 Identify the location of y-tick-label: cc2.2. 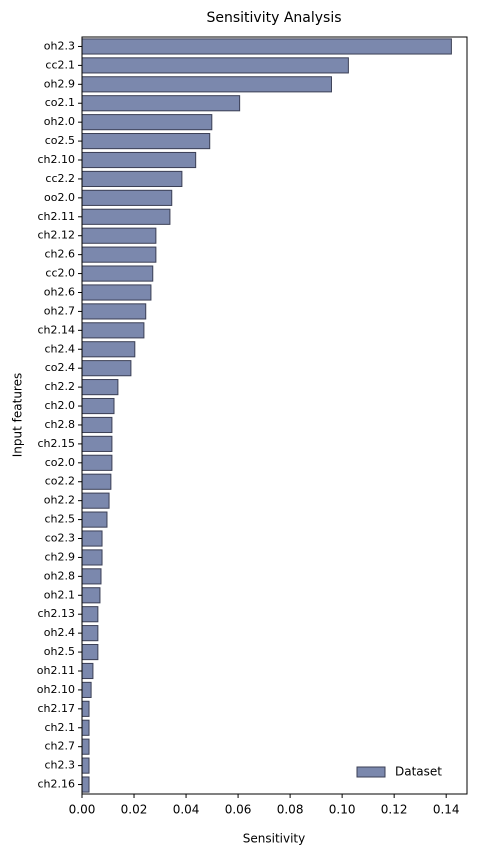
(60, 178).